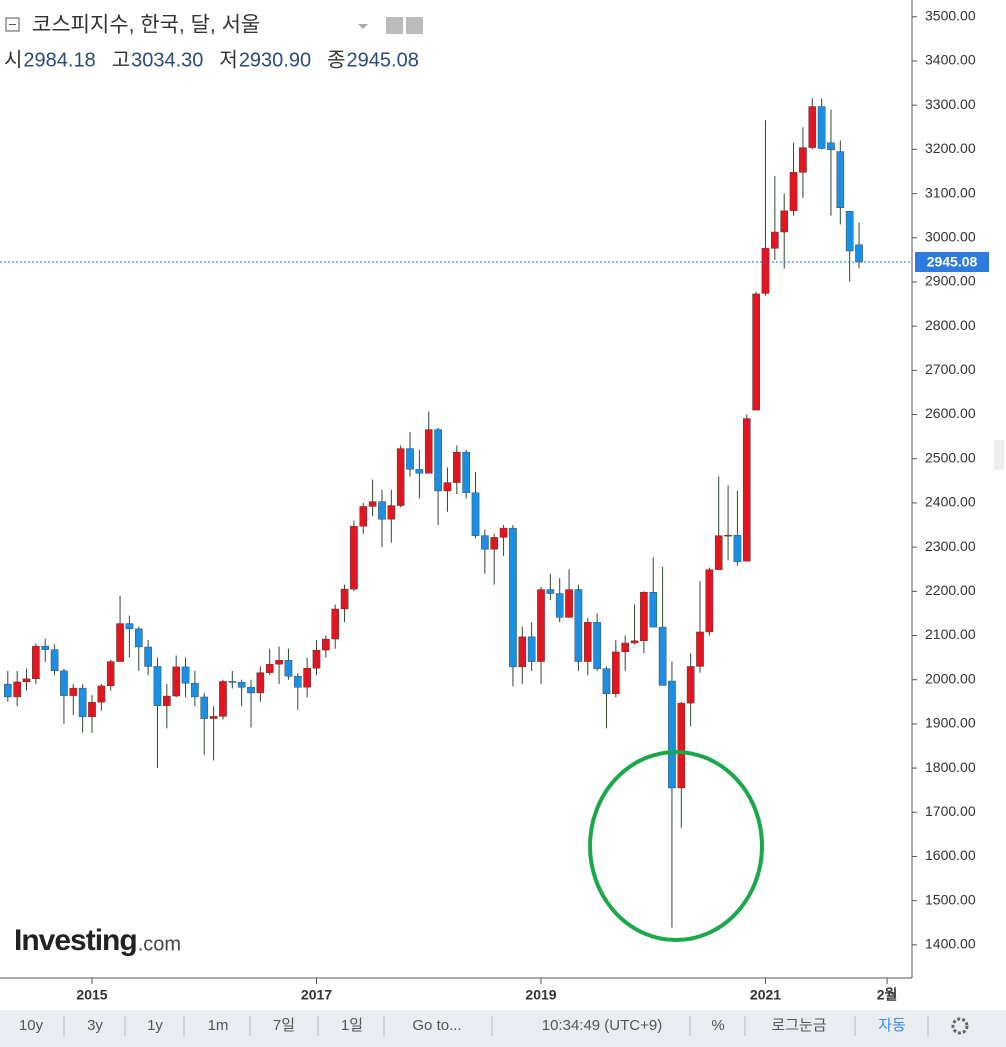 Image resolution: width=1006 pixels, height=1047 pixels. Describe the element at coordinates (950, 546) in the screenshot. I see `y-tick-label: 2300.00` at that location.